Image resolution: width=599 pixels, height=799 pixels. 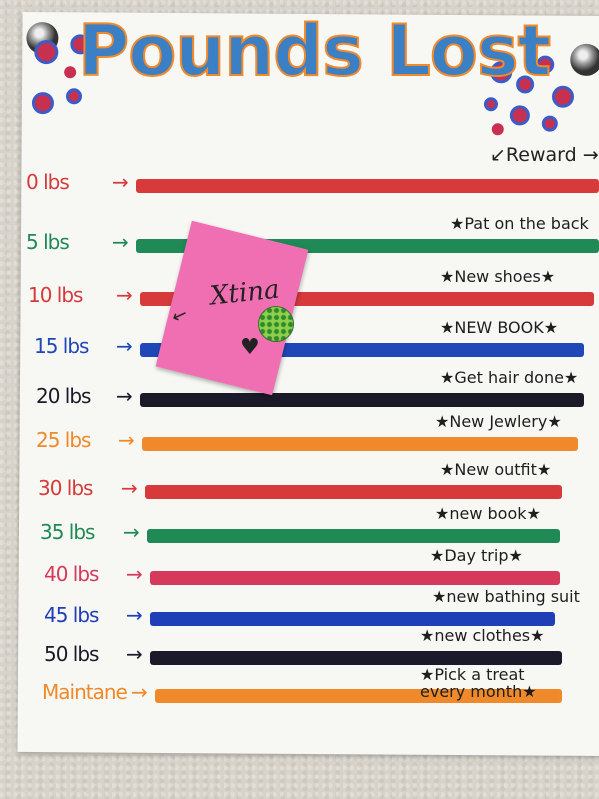 I want to click on goal-label: 0 lbs, so click(x=48, y=182).